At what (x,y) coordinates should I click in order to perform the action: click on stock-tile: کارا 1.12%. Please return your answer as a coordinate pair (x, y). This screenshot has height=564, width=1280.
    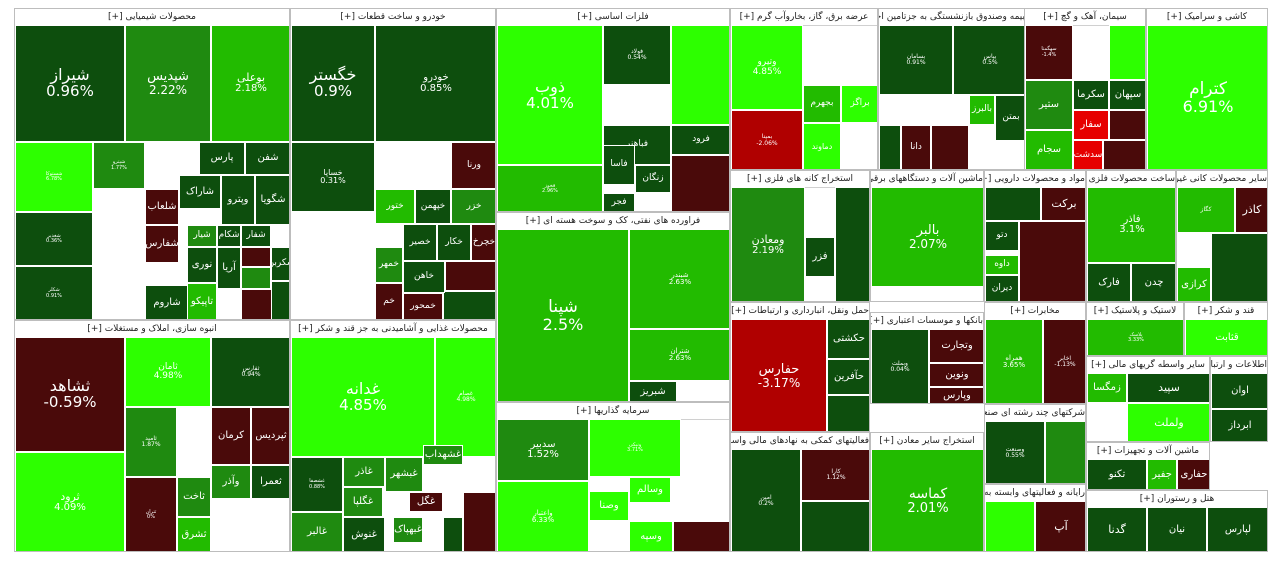
    Looking at the image, I should click on (835, 475).